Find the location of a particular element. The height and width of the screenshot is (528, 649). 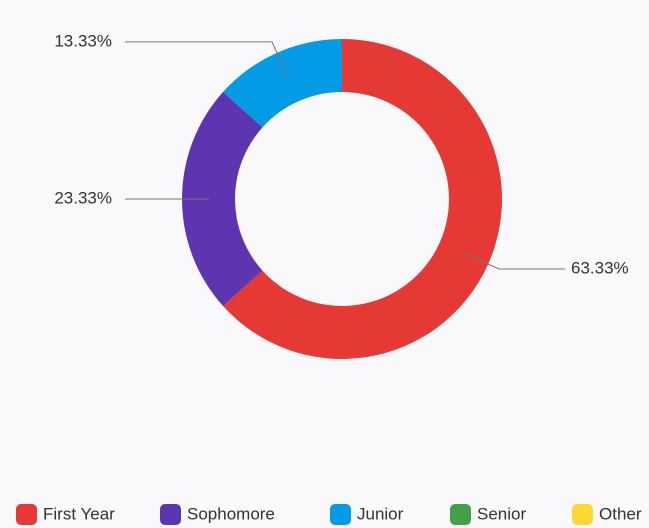

legend-label: Sophomore is located at coordinates (231, 513).